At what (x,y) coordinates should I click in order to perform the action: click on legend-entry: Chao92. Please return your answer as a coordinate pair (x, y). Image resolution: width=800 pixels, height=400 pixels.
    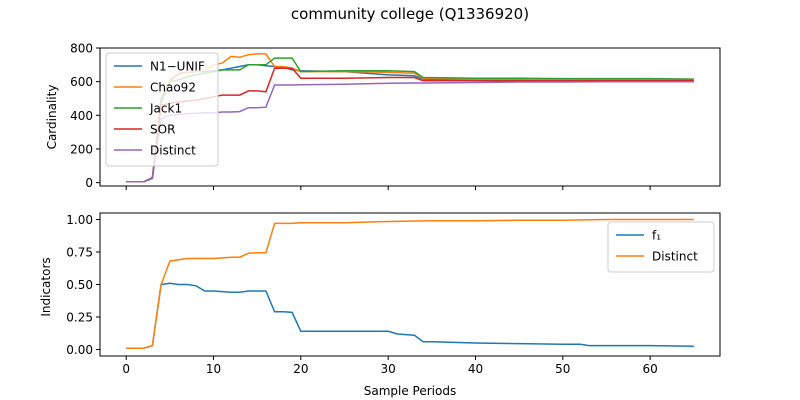
    Looking at the image, I should click on (173, 88).